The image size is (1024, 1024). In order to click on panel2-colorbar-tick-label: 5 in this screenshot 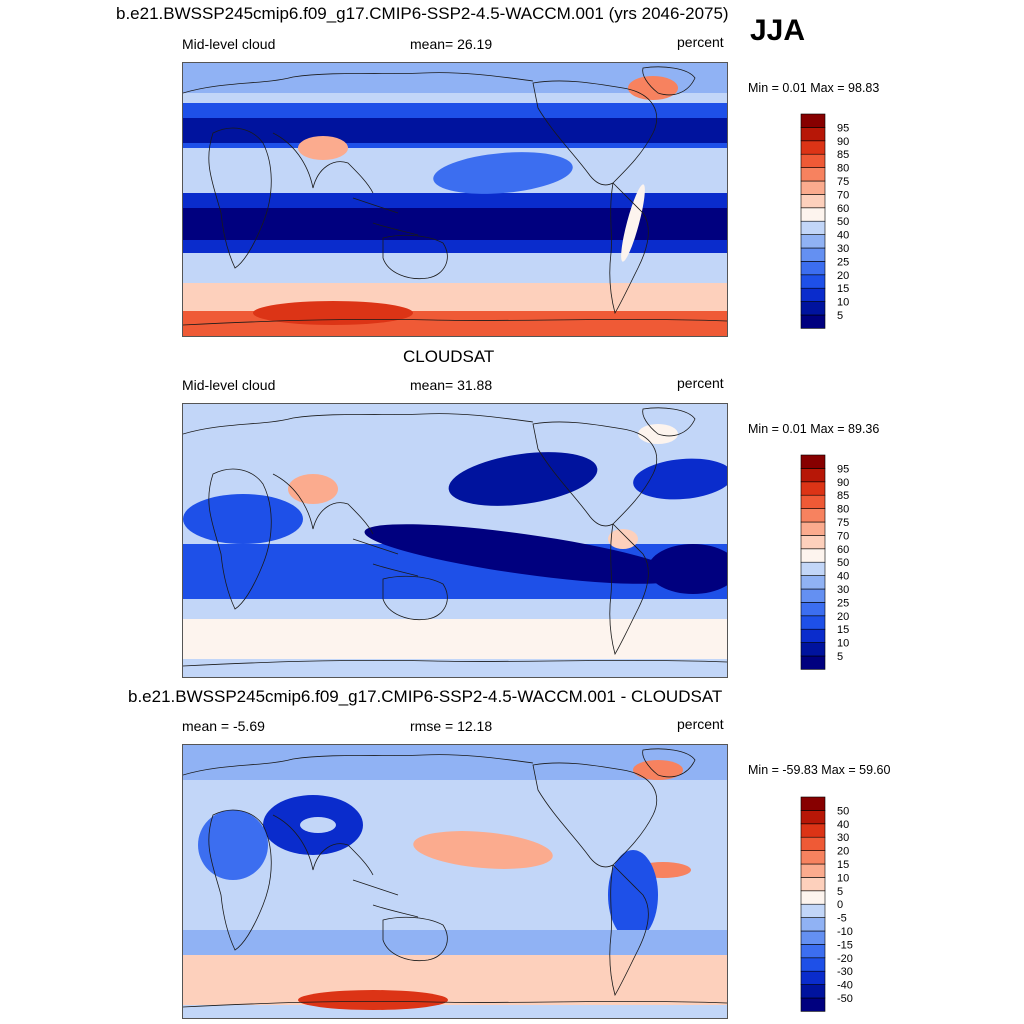, I will do `click(840, 657)`.